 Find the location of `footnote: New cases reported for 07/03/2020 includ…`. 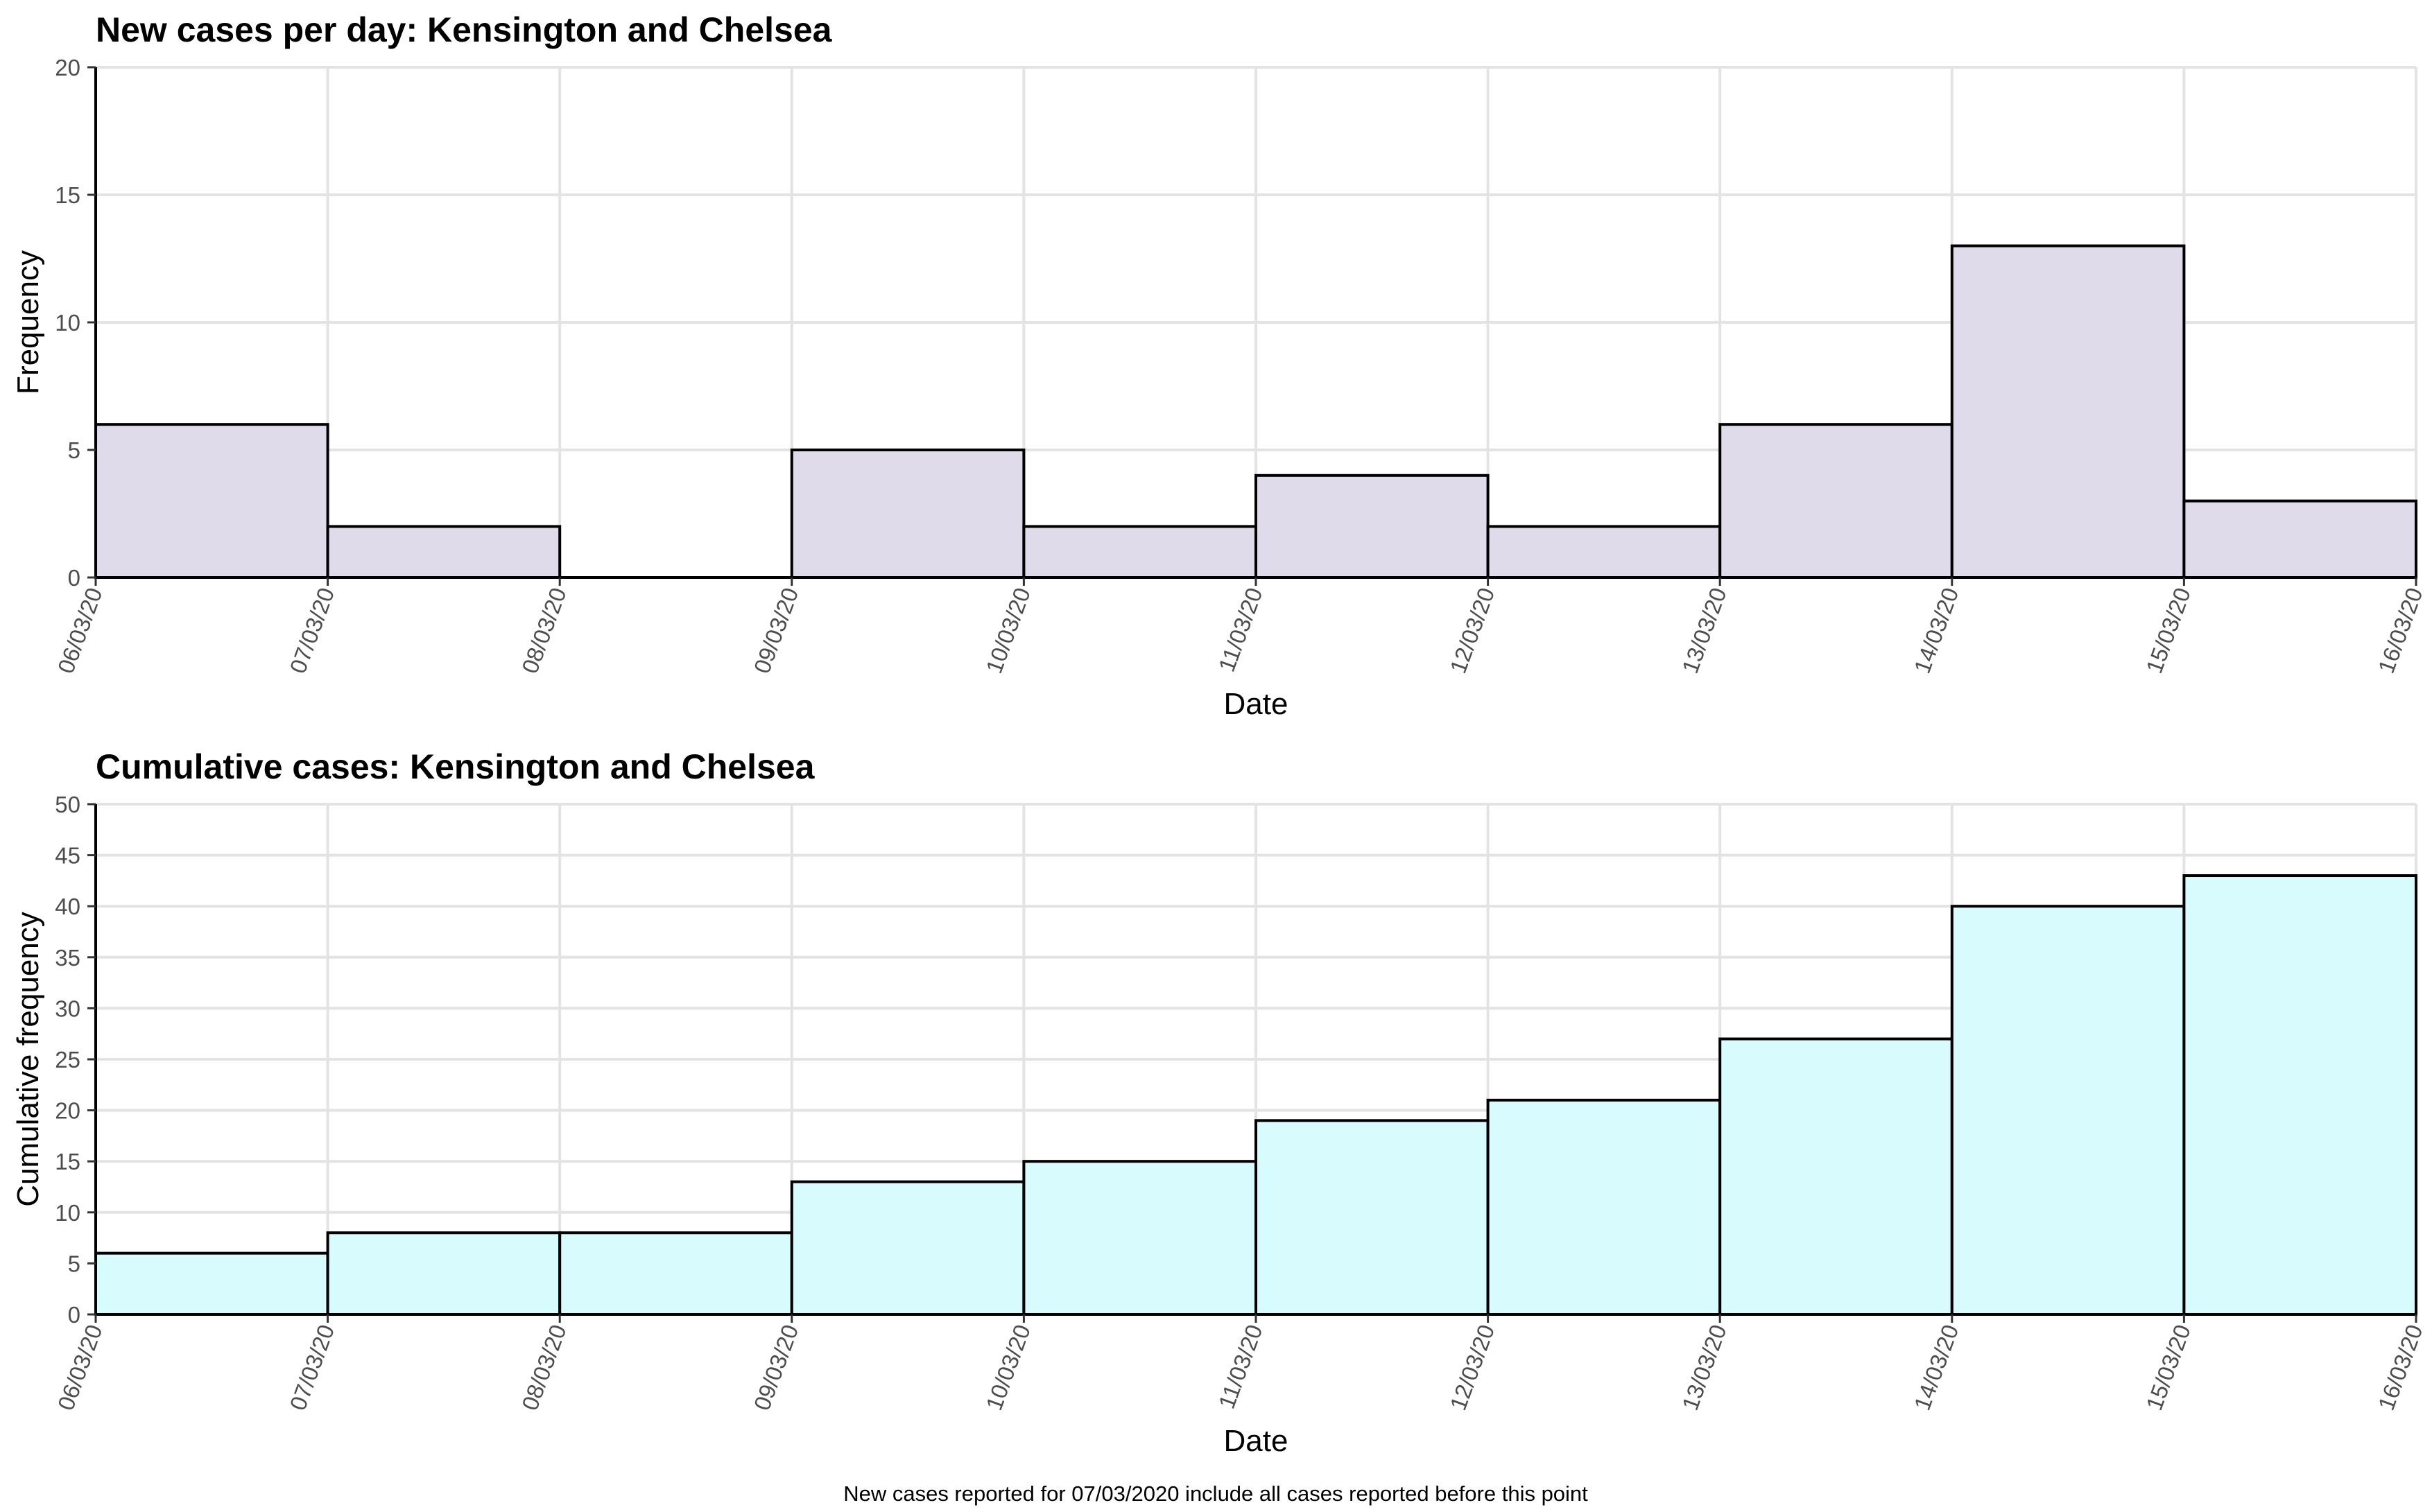

footnote: New cases reported for 07/03/2020 includ… is located at coordinates (1215, 1493).